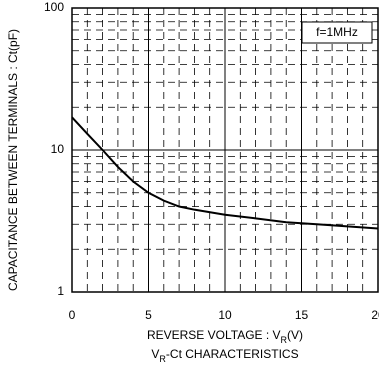  I want to click on x-axis-label-part: REVERSE VOLTAGE : V, so click(214, 335).